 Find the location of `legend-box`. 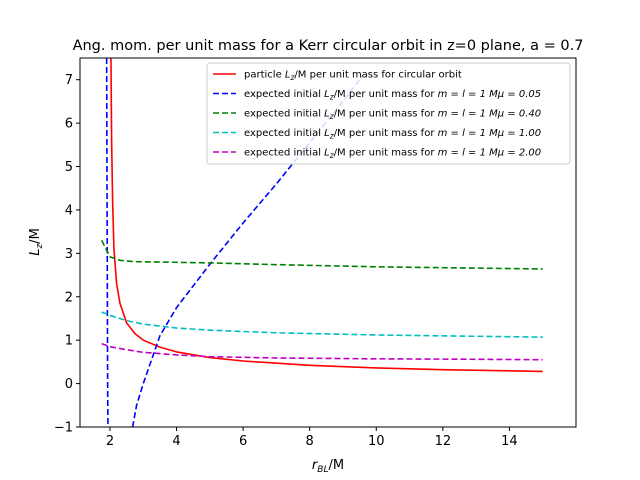

legend-box is located at coordinates (388, 113).